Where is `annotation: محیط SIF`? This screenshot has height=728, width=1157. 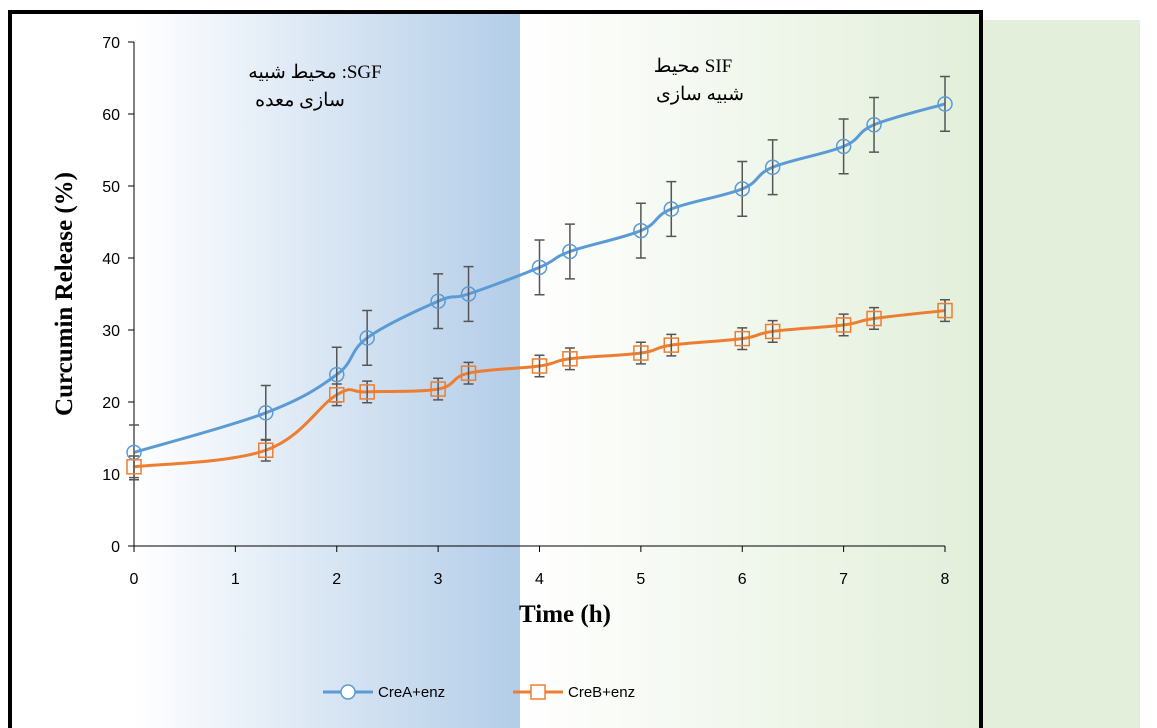
annotation: محیط SIF is located at coordinates (693, 66).